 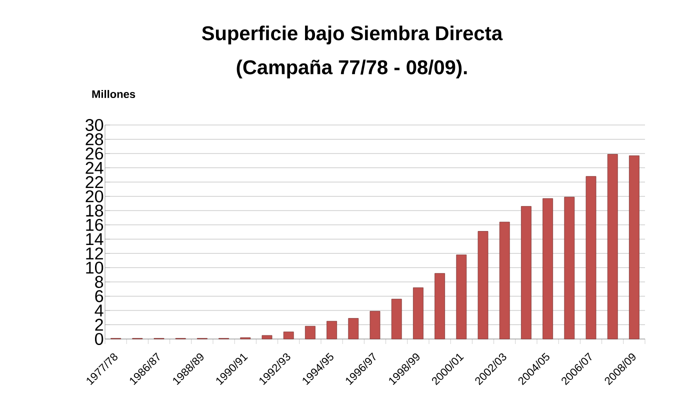 I want to click on y-tick-label: 10, so click(x=95, y=268).